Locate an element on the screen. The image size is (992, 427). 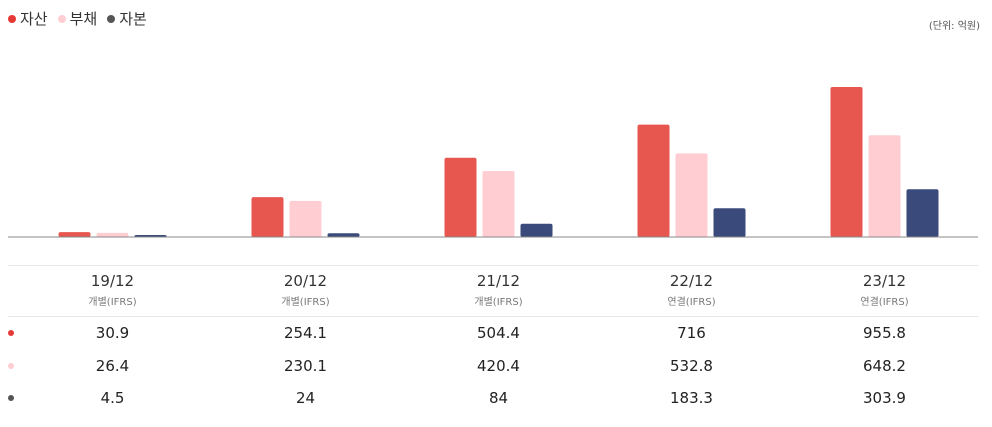
table-cell: 183.3 is located at coordinates (691, 398).